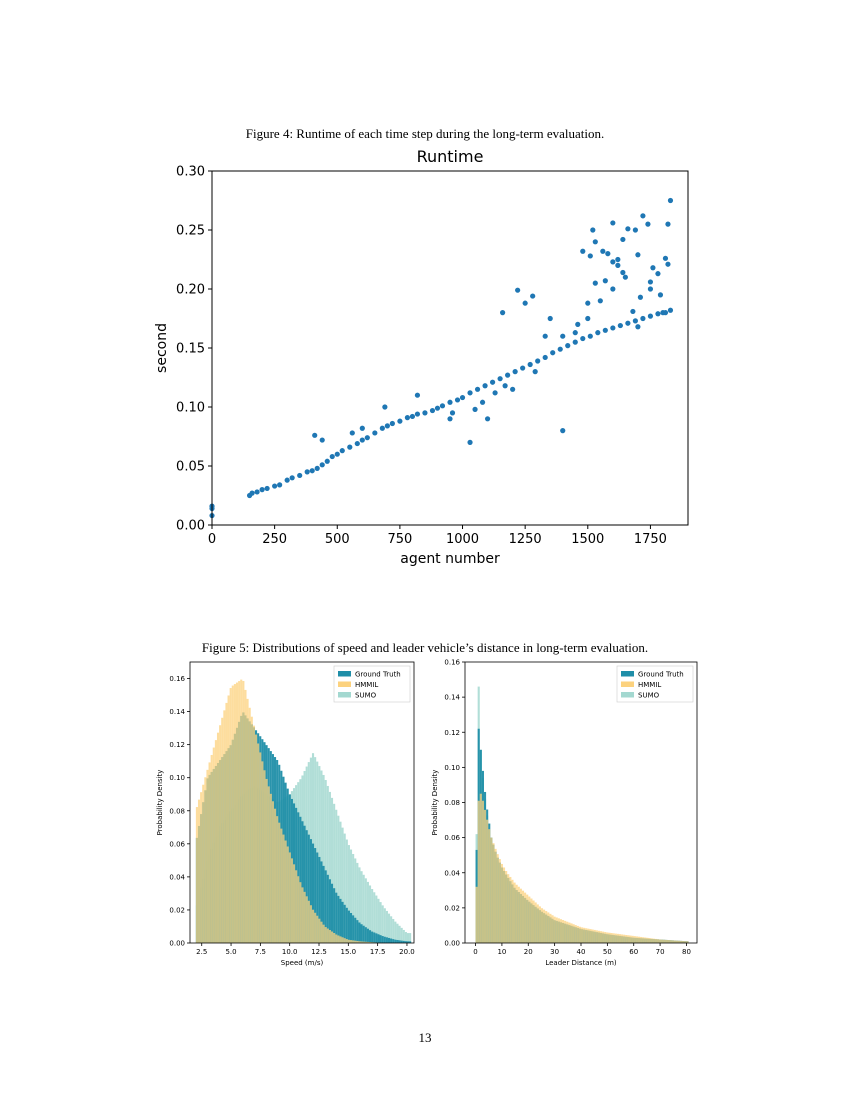  Describe the element at coordinates (177, 745) in the screenshot. I see `y-tick-label: 0.12` at that location.